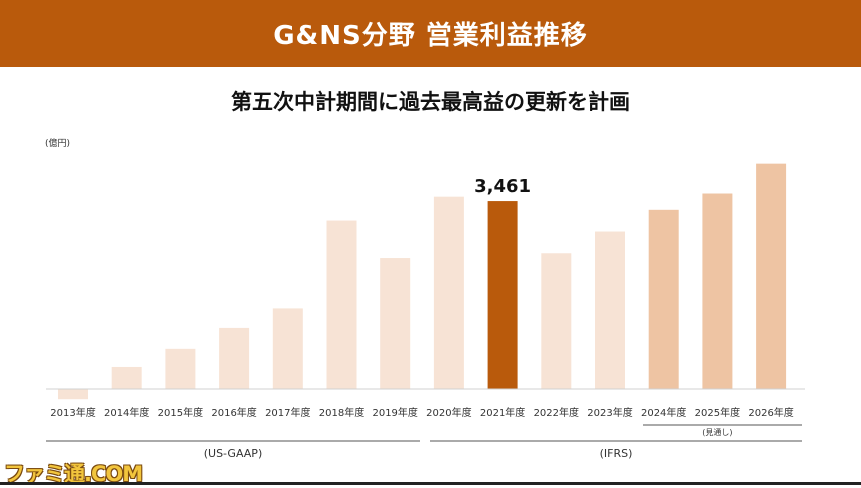 This screenshot has width=861, height=488. What do you see at coordinates (556, 412) in the screenshot?
I see `x-tick-label: 2022年度` at bounding box center [556, 412].